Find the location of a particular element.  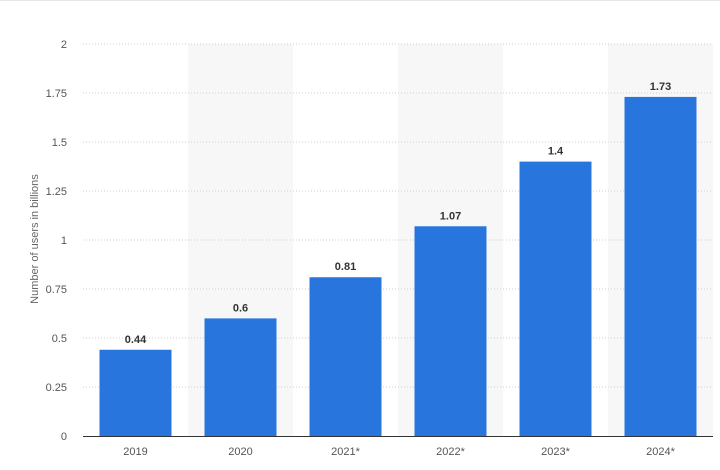

data-label: 1.73 is located at coordinates (660, 87).